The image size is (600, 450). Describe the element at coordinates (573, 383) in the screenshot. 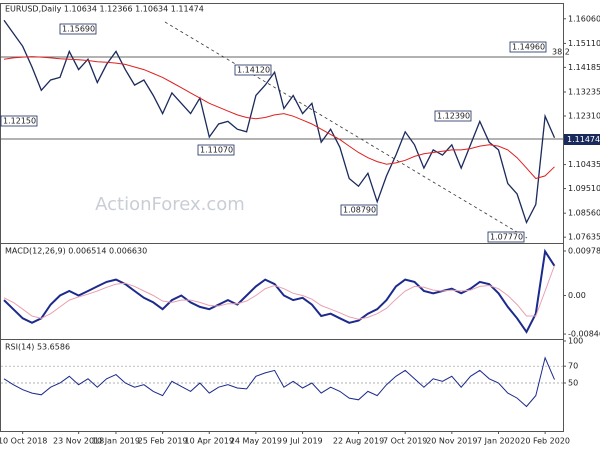

I see `y-tick-label: 50` at that location.